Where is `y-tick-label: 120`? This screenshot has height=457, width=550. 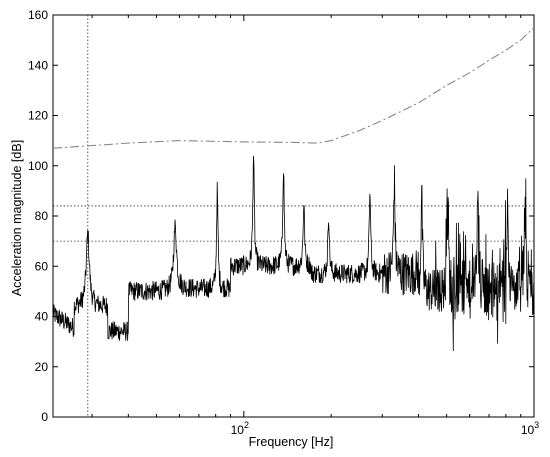 y-tick-label: 120 is located at coordinates (38, 116).